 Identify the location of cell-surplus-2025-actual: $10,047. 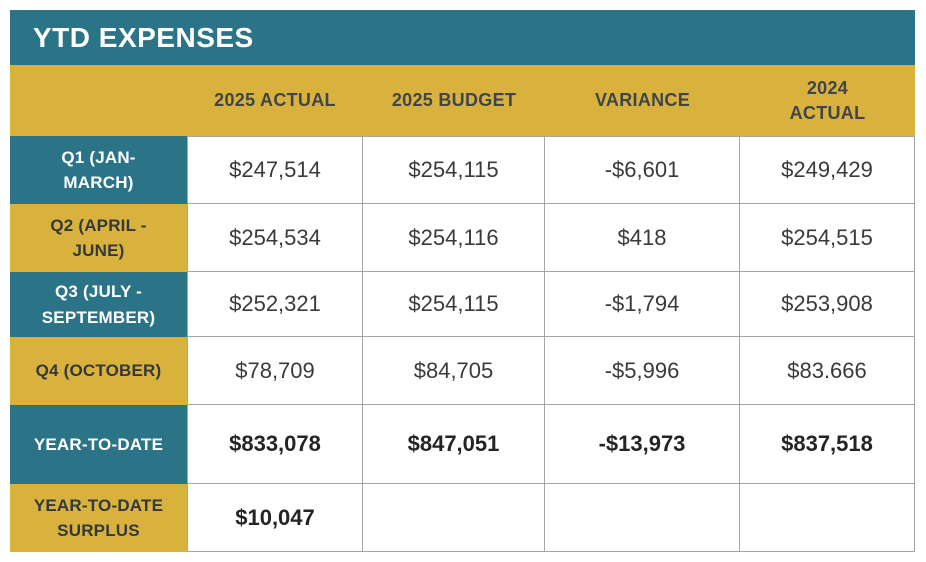
(275, 518).